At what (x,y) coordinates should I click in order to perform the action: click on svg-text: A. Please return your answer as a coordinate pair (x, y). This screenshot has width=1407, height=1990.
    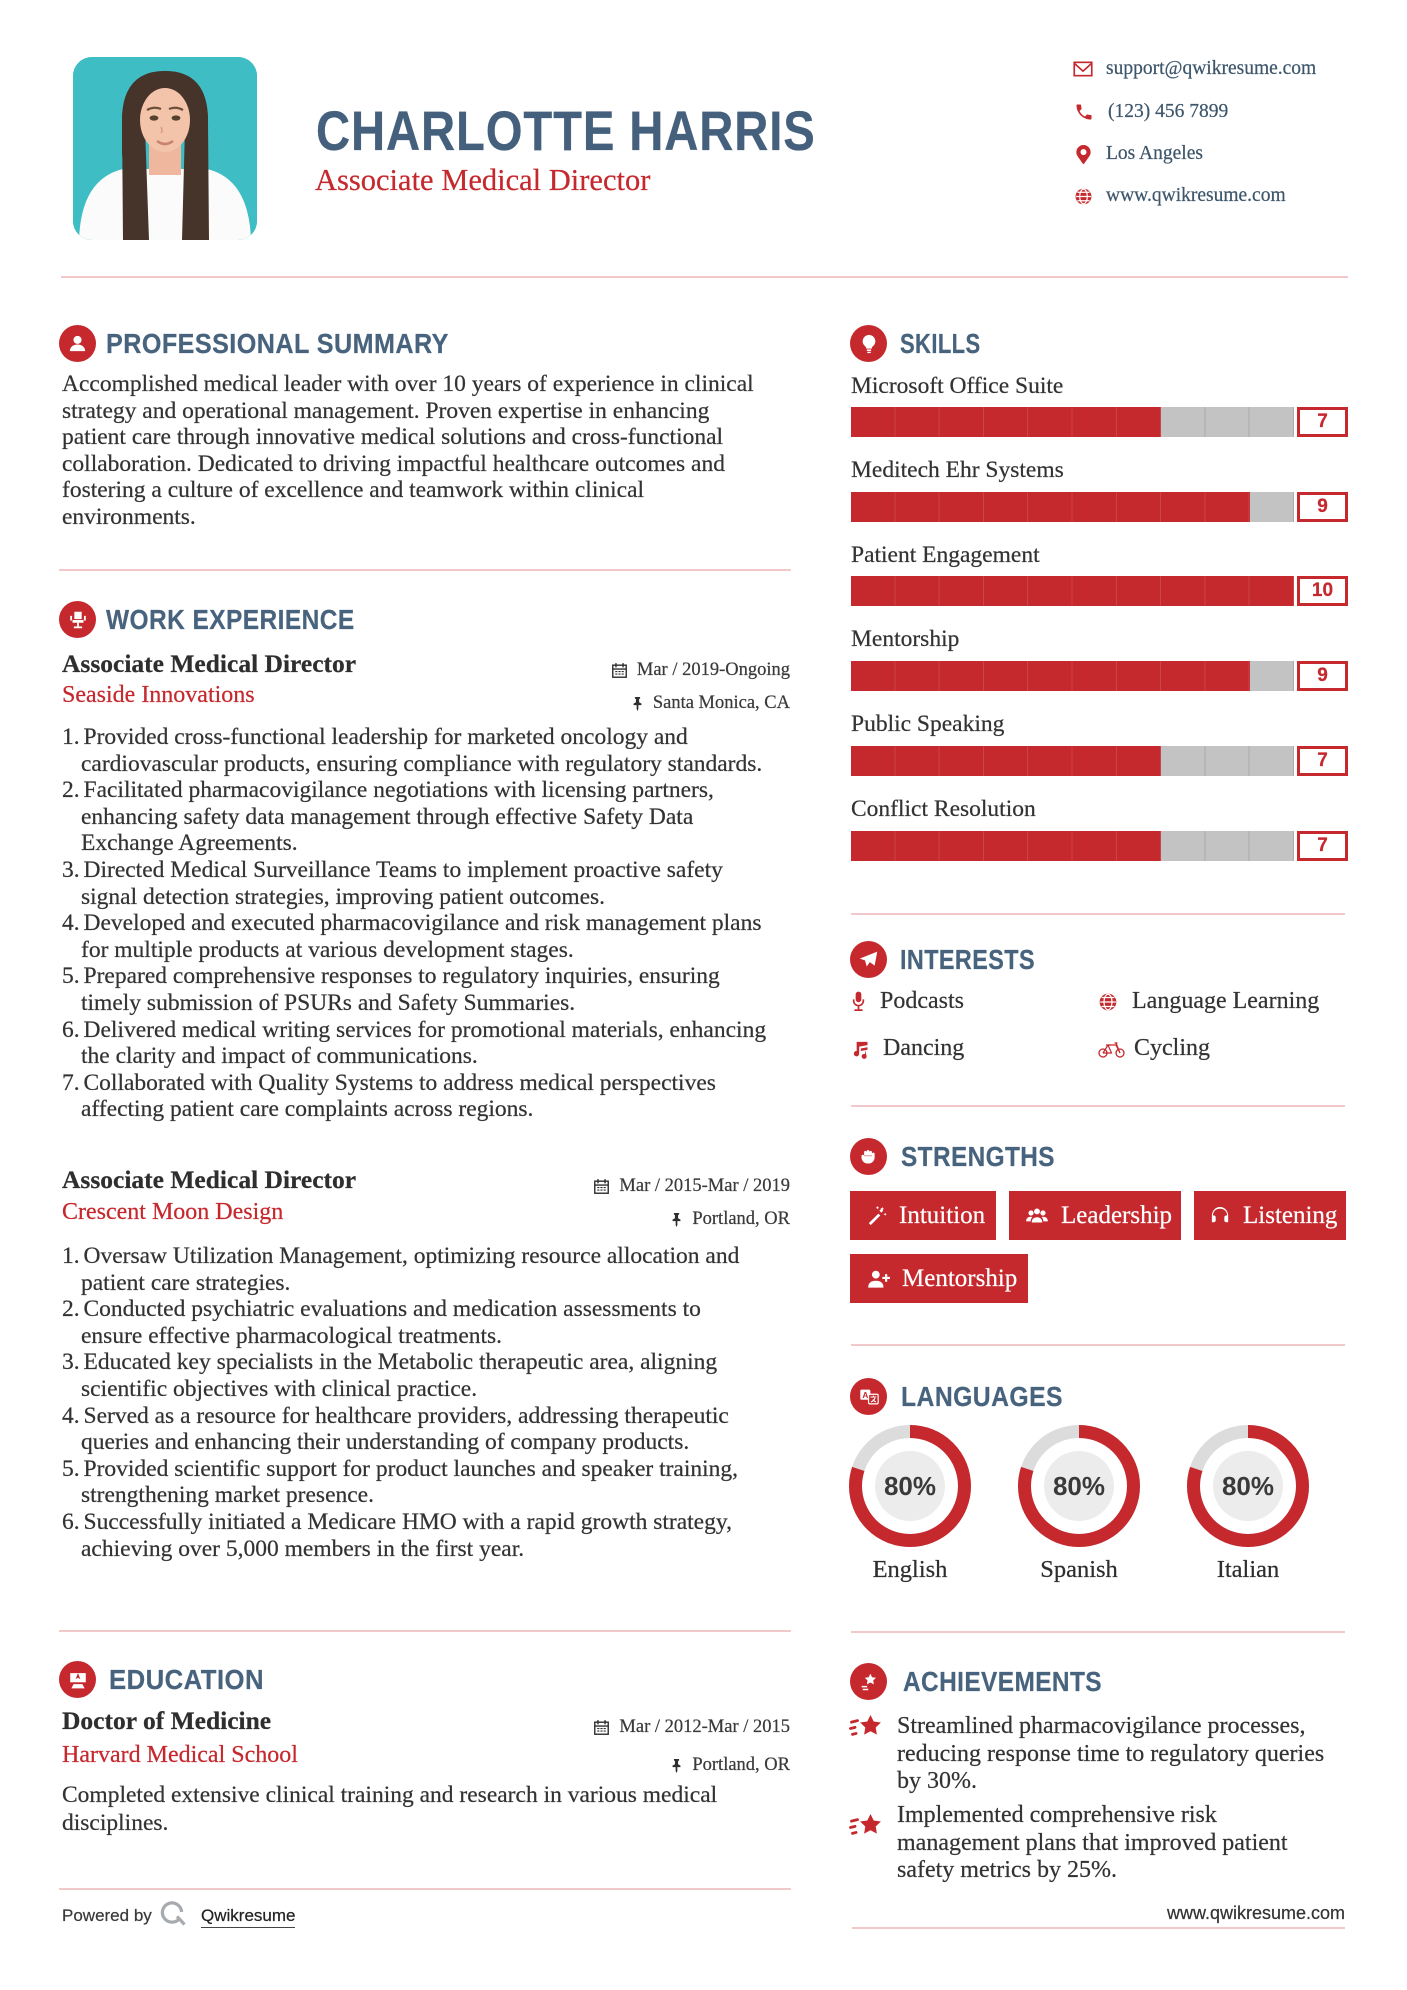
    Looking at the image, I should click on (865, 1394).